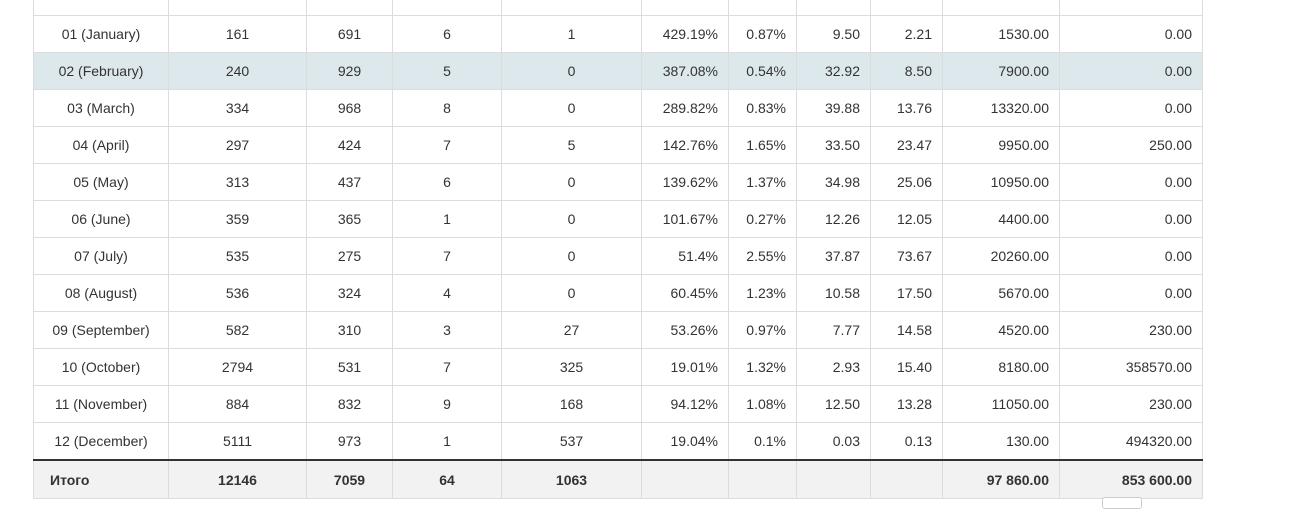  I want to click on value-cell: 0.1%, so click(762, 441).